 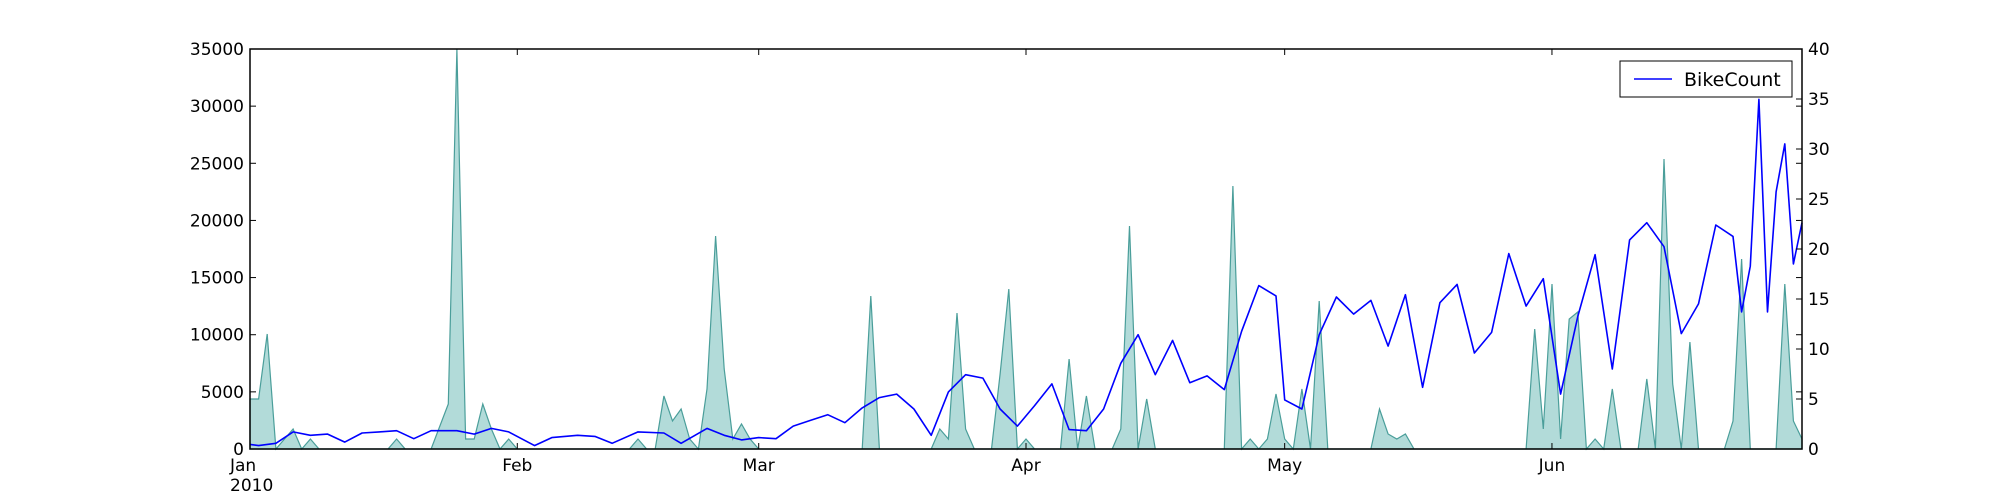 What do you see at coordinates (217, 336) in the screenshot?
I see `y-left-tick-label: 10000` at bounding box center [217, 336].